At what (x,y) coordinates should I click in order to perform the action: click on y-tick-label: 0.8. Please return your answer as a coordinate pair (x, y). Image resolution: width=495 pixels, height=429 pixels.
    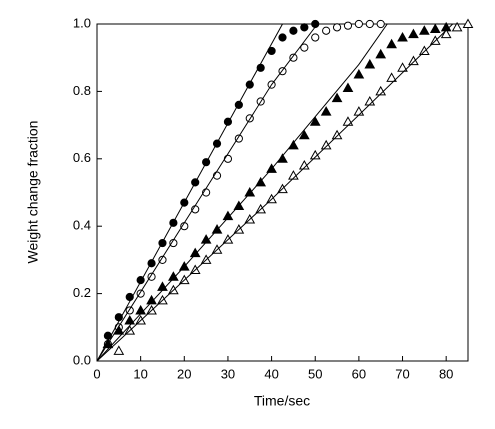
    Looking at the image, I should click on (82, 90).